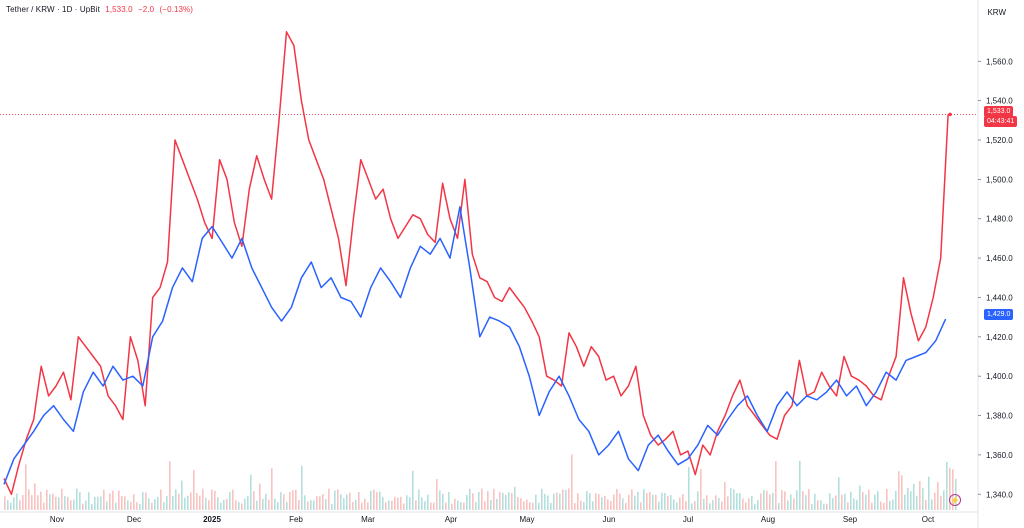 The width and height of the screenshot is (1024, 528). I want to click on axis-currency-label: KRW, so click(996, 12).